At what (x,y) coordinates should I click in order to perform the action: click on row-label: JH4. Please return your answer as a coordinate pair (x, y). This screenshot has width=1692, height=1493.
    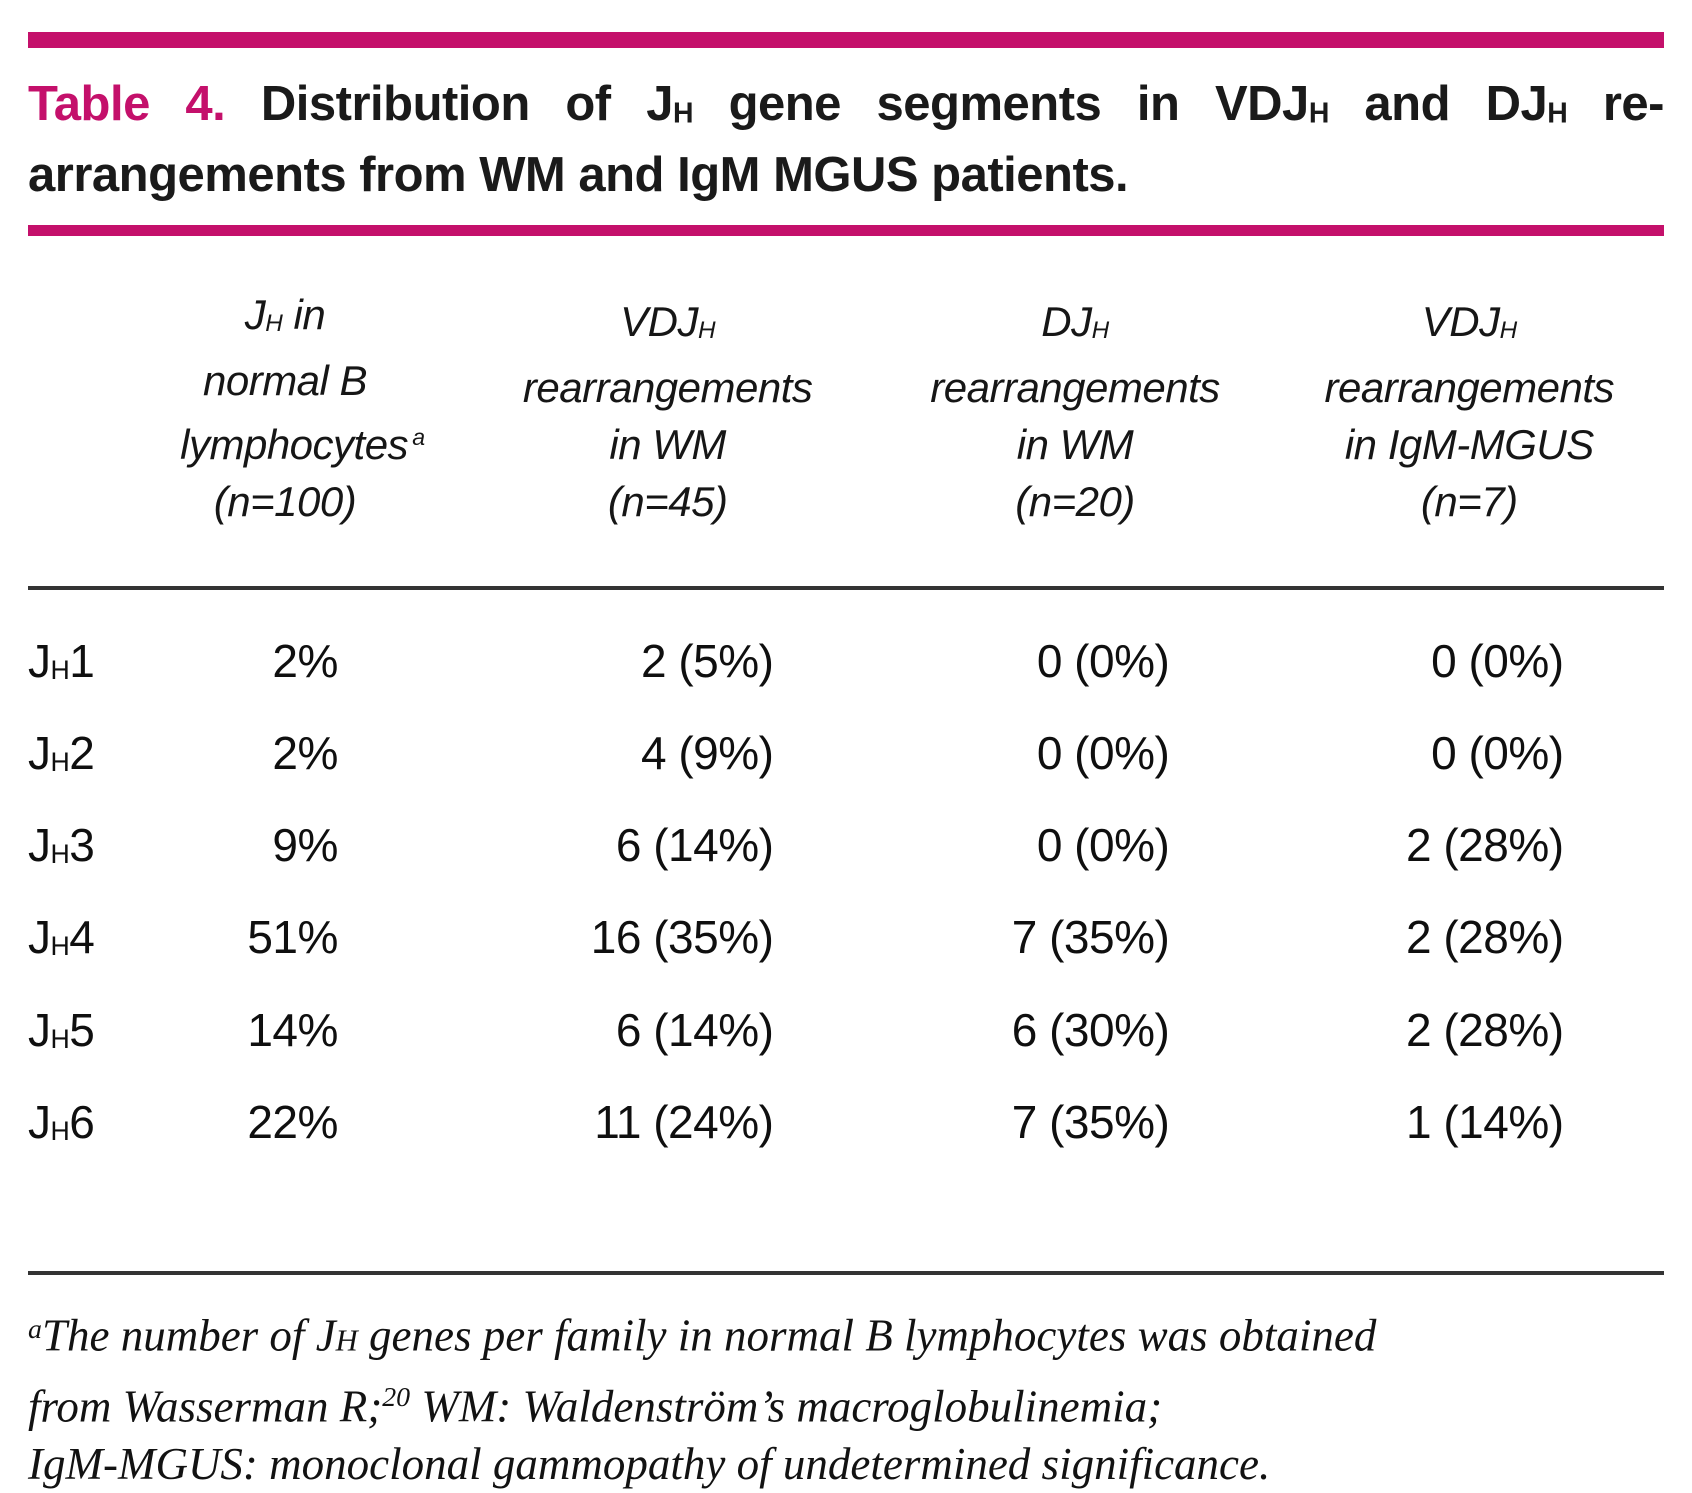
    Looking at the image, I should click on (104, 942).